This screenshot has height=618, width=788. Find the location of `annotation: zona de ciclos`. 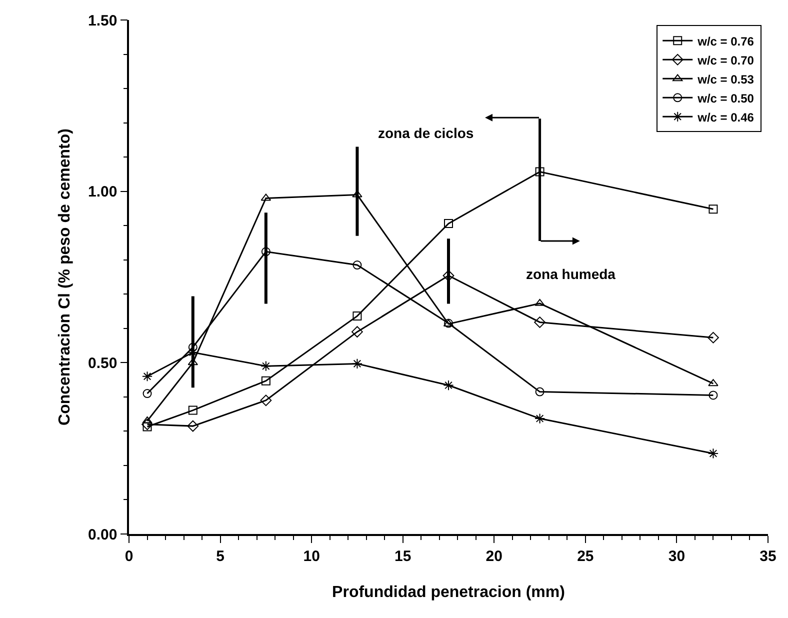

annotation: zona de ciclos is located at coordinates (426, 133).